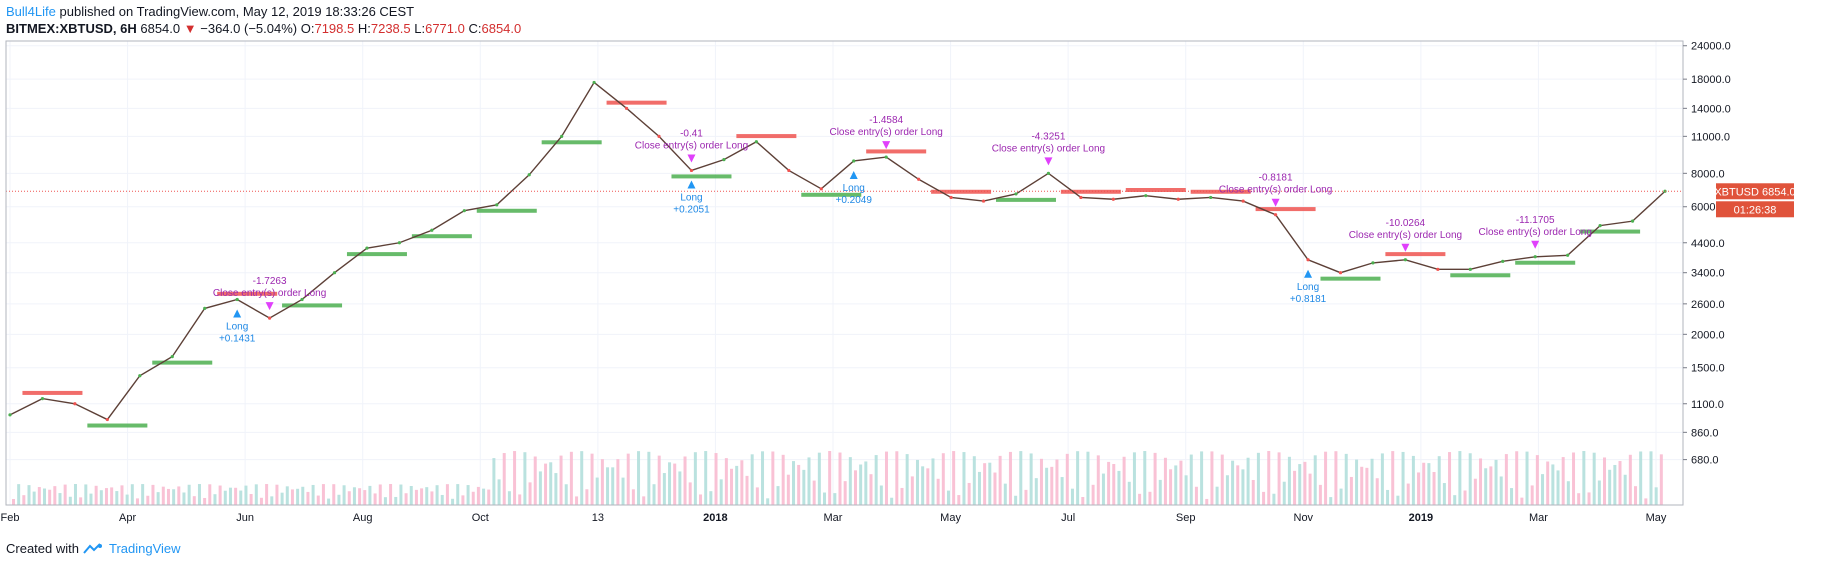  What do you see at coordinates (31, 11) in the screenshot?
I see `author-link: Bull4Life` at bounding box center [31, 11].